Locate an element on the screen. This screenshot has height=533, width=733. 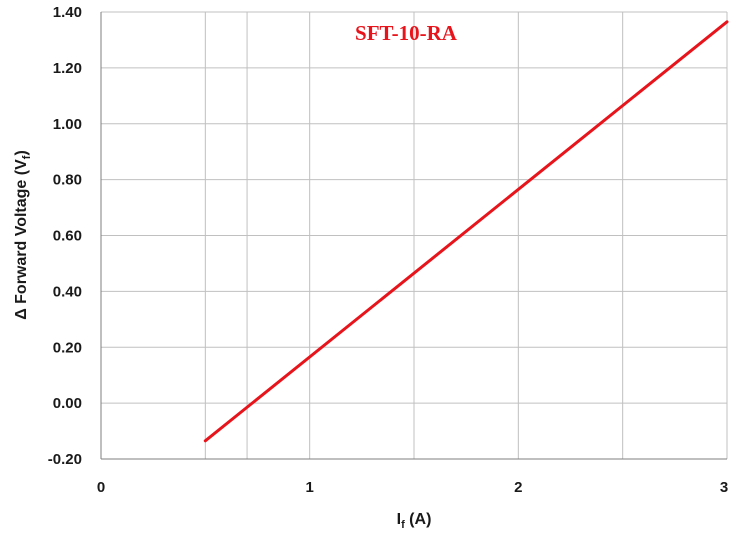
x-tick-label: 2 is located at coordinates (518, 487).